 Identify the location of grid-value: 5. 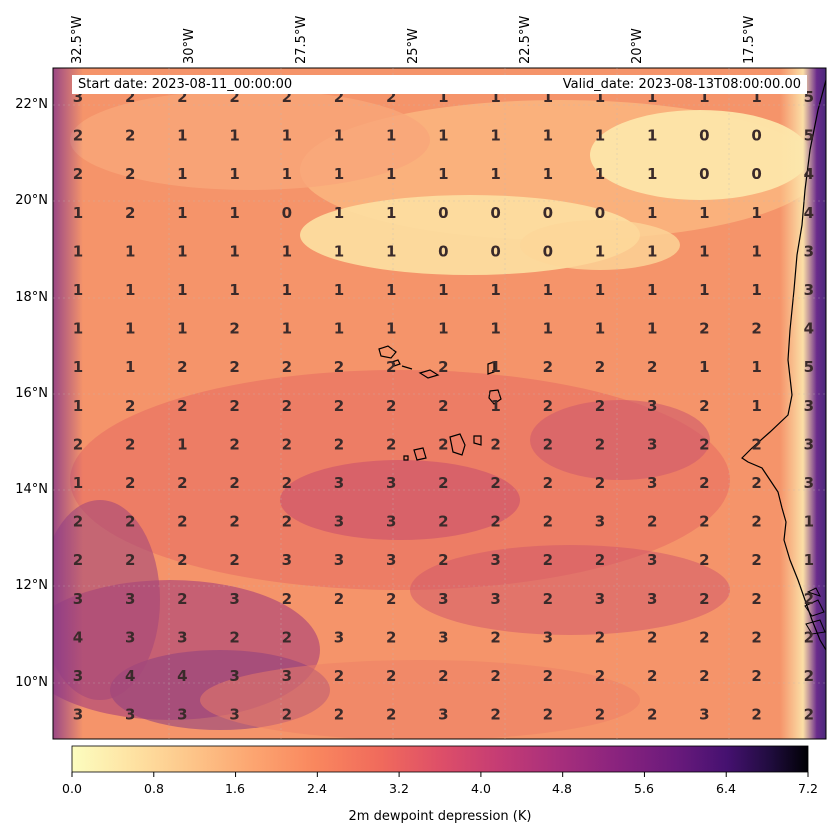
(809, 136).